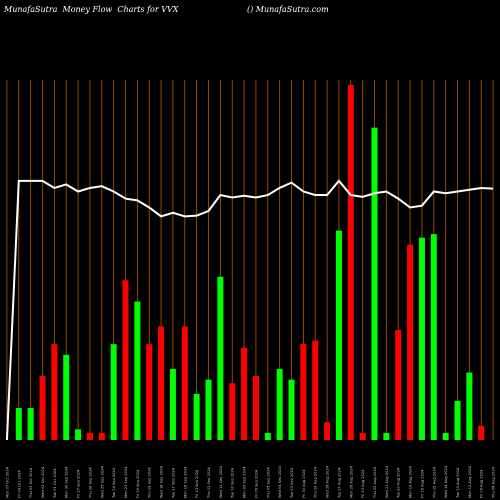  Describe the element at coordinates (245, 482) in the screenshot. I see `x-tick-label: Mon 09 Sep 2024` at that location.